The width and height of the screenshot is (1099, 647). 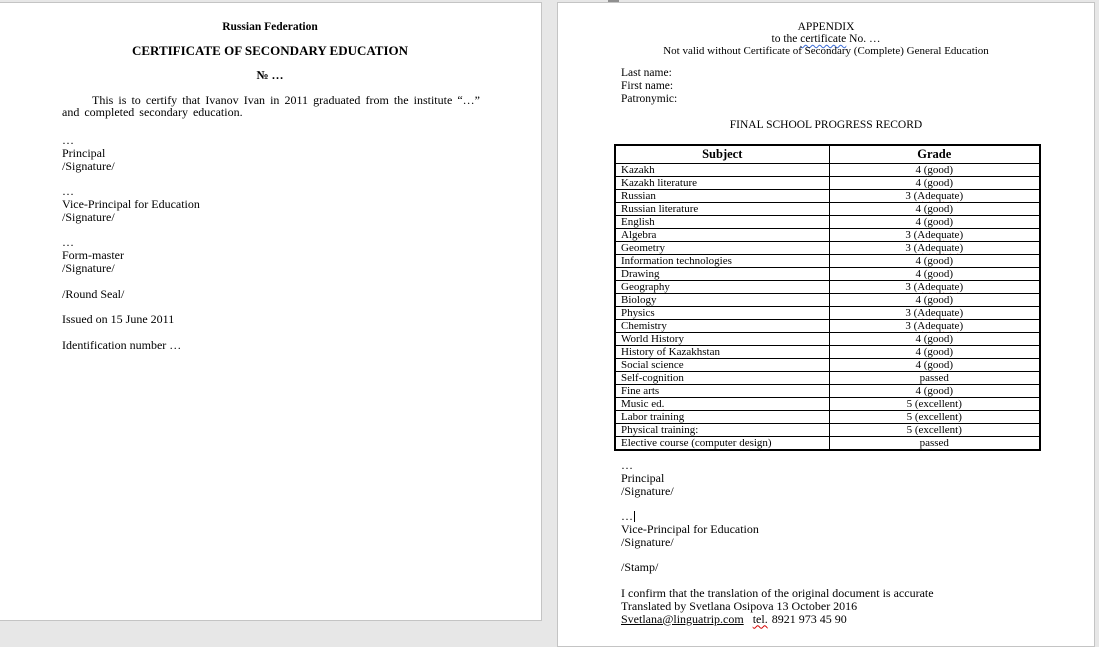 I want to click on text-cursor, so click(x=634, y=517).